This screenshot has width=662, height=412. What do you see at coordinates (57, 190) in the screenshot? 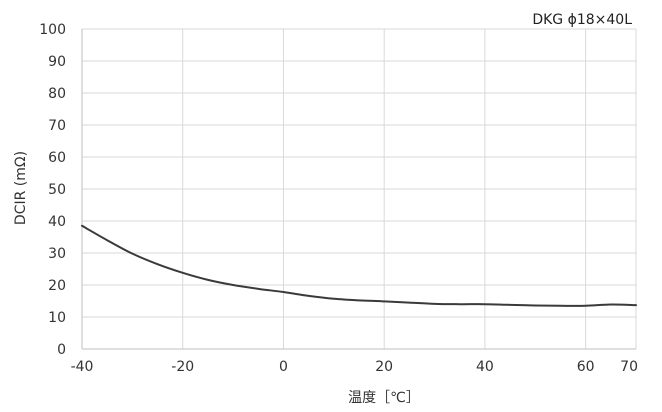
I see `y-tick-label: 50` at bounding box center [57, 190].